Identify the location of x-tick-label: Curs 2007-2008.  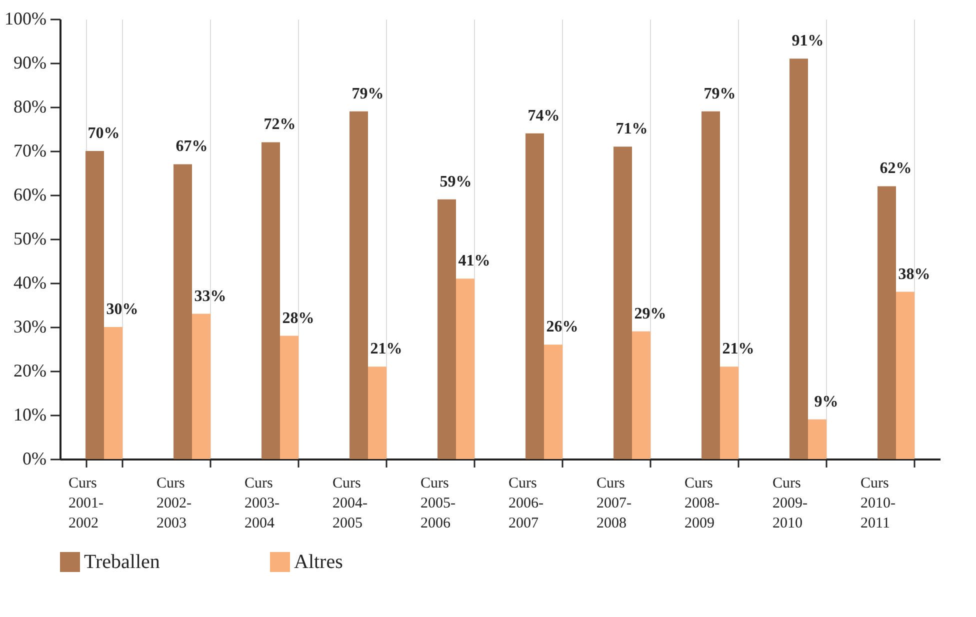
(614, 504).